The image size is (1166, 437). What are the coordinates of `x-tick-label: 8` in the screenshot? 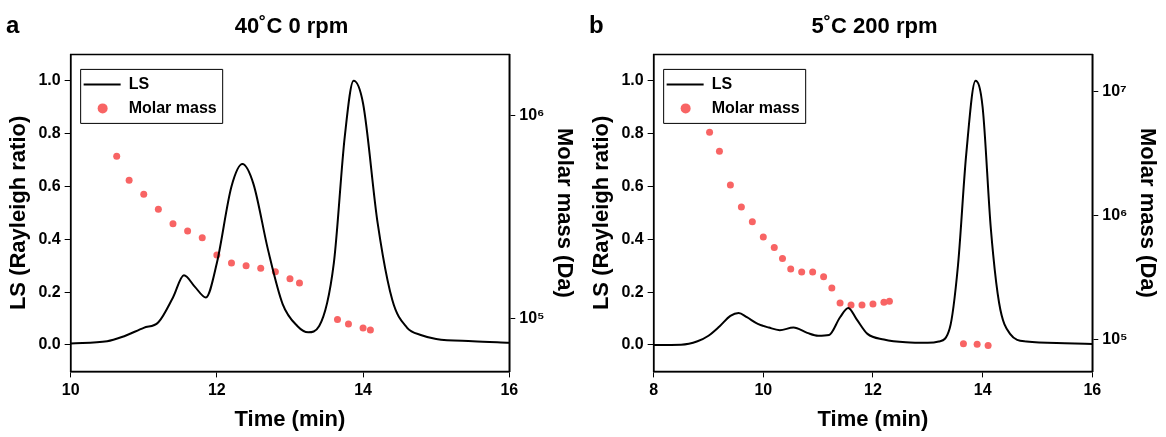 It's located at (654, 390).